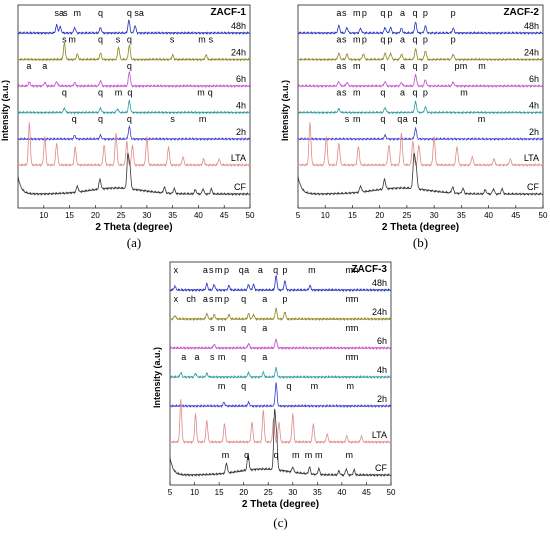 The image size is (550, 545). I want to click on peak-annotation: ch, so click(191, 299).